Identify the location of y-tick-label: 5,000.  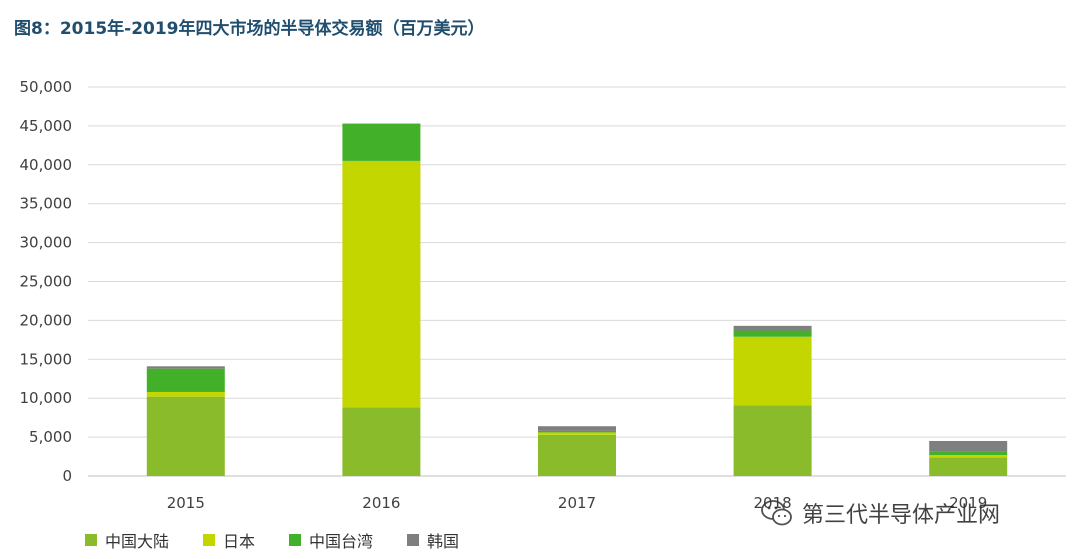
(50, 437).